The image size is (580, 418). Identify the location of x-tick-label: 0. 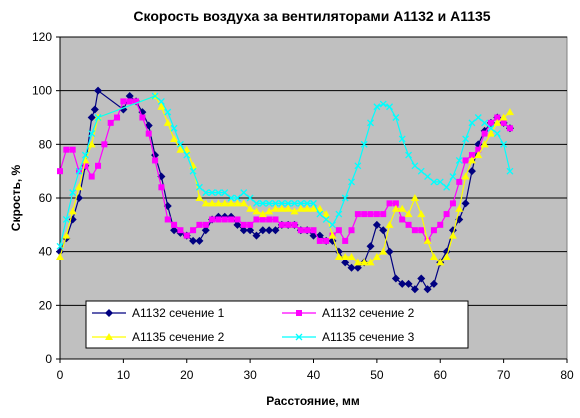
(60, 375).